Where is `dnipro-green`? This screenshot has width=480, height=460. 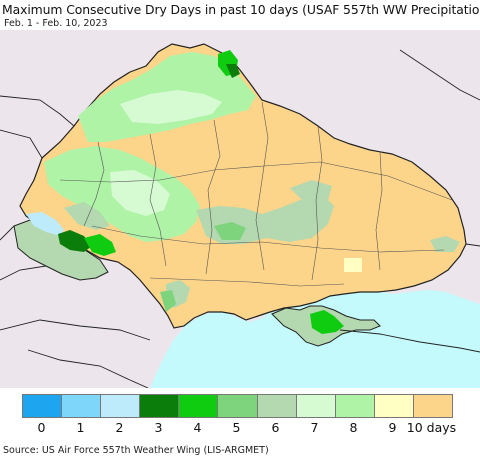
dnipro-green is located at coordinates (230, 231).